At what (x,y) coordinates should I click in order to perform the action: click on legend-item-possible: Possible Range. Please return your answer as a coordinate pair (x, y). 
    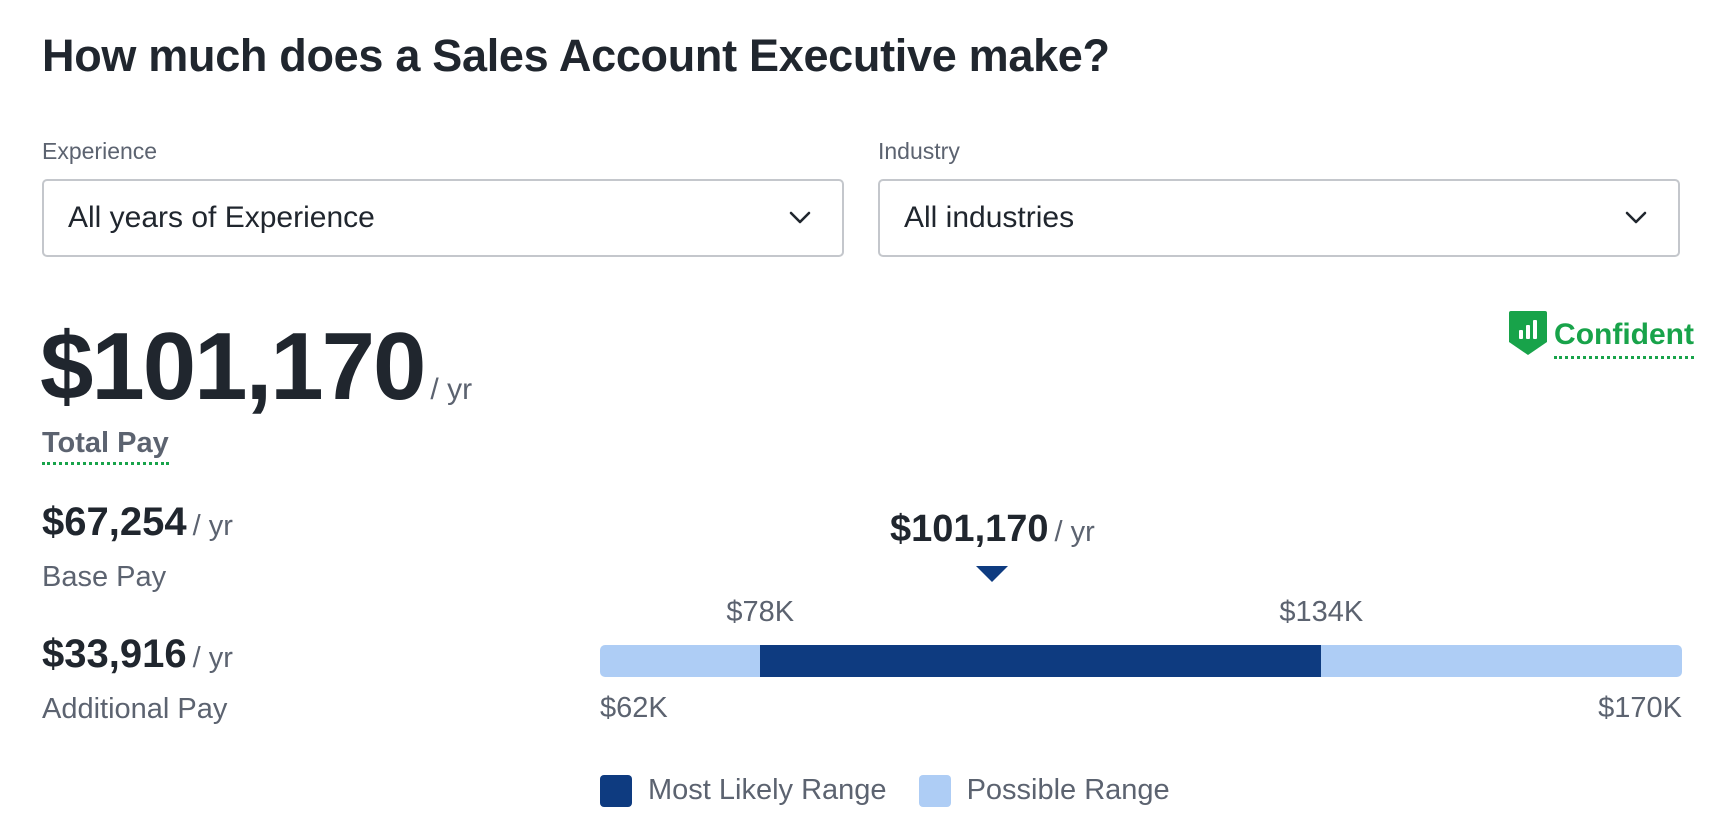
    Looking at the image, I should click on (1044, 790).